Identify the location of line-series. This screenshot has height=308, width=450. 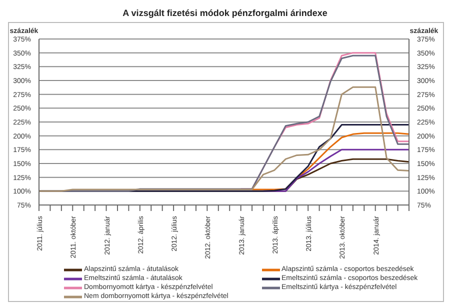
(330, 161).